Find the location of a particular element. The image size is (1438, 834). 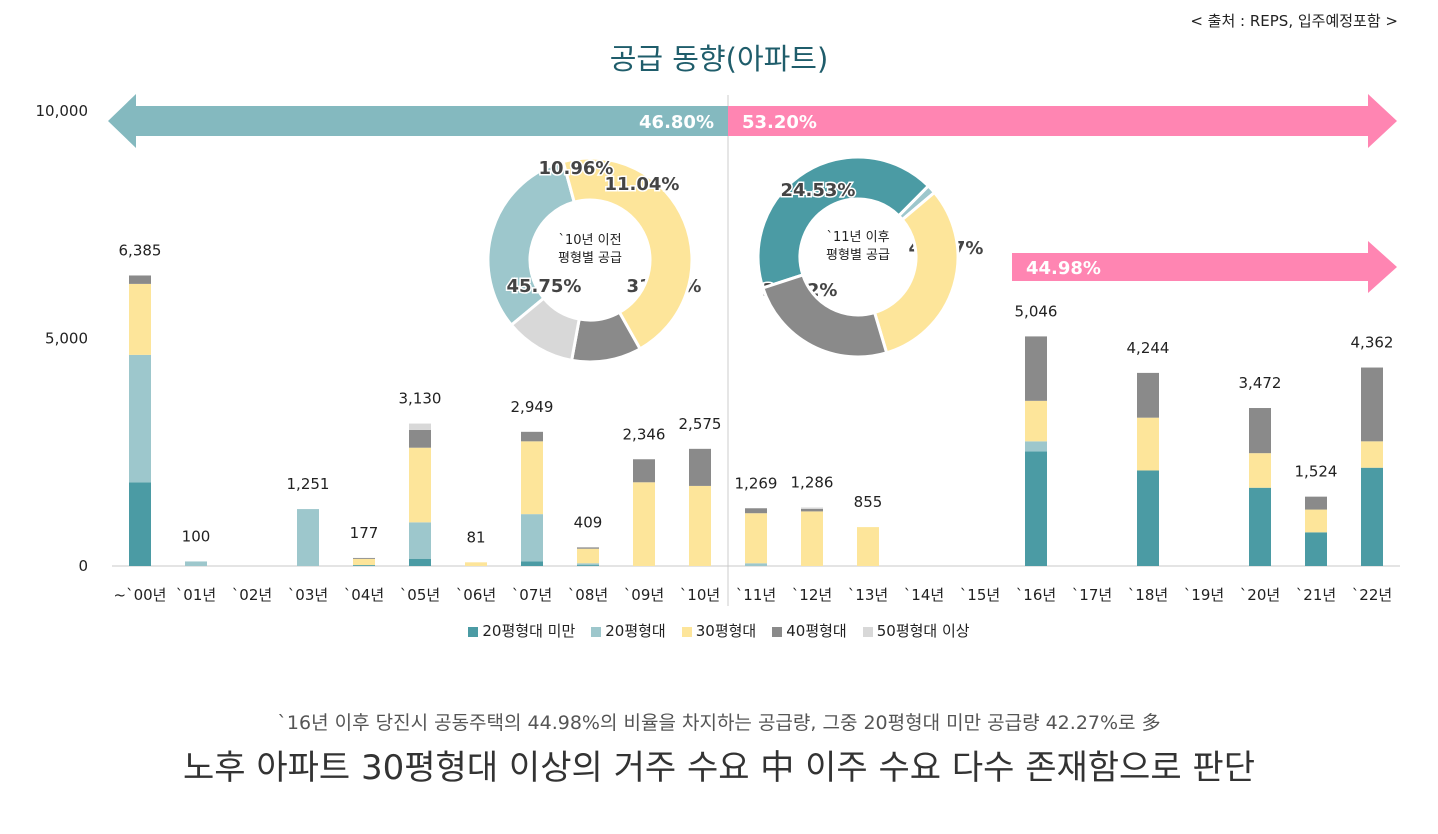

donut-center-label: `11년 이후 is located at coordinates (857, 237).